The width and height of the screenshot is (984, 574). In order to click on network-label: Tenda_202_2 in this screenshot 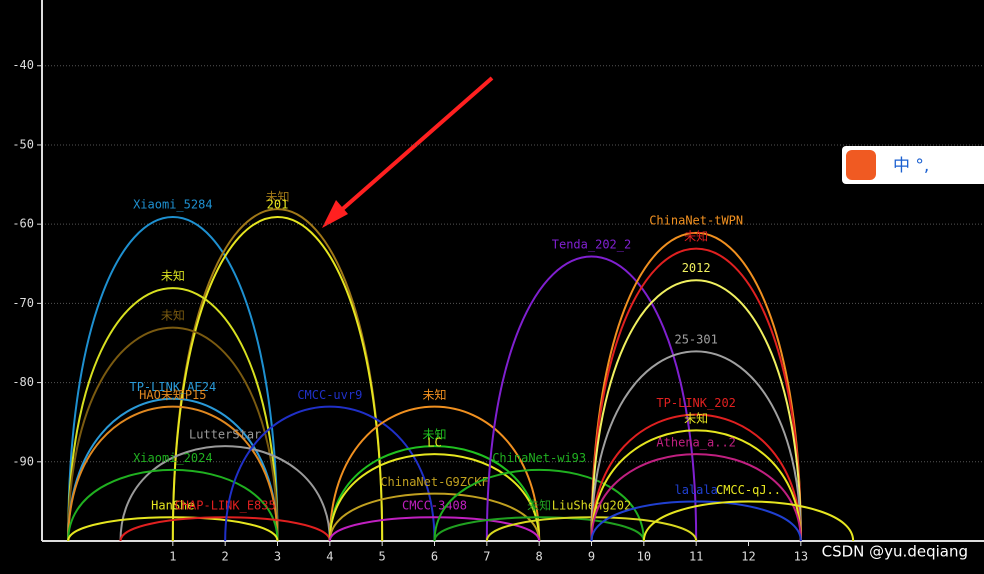, I will do `click(591, 244)`.